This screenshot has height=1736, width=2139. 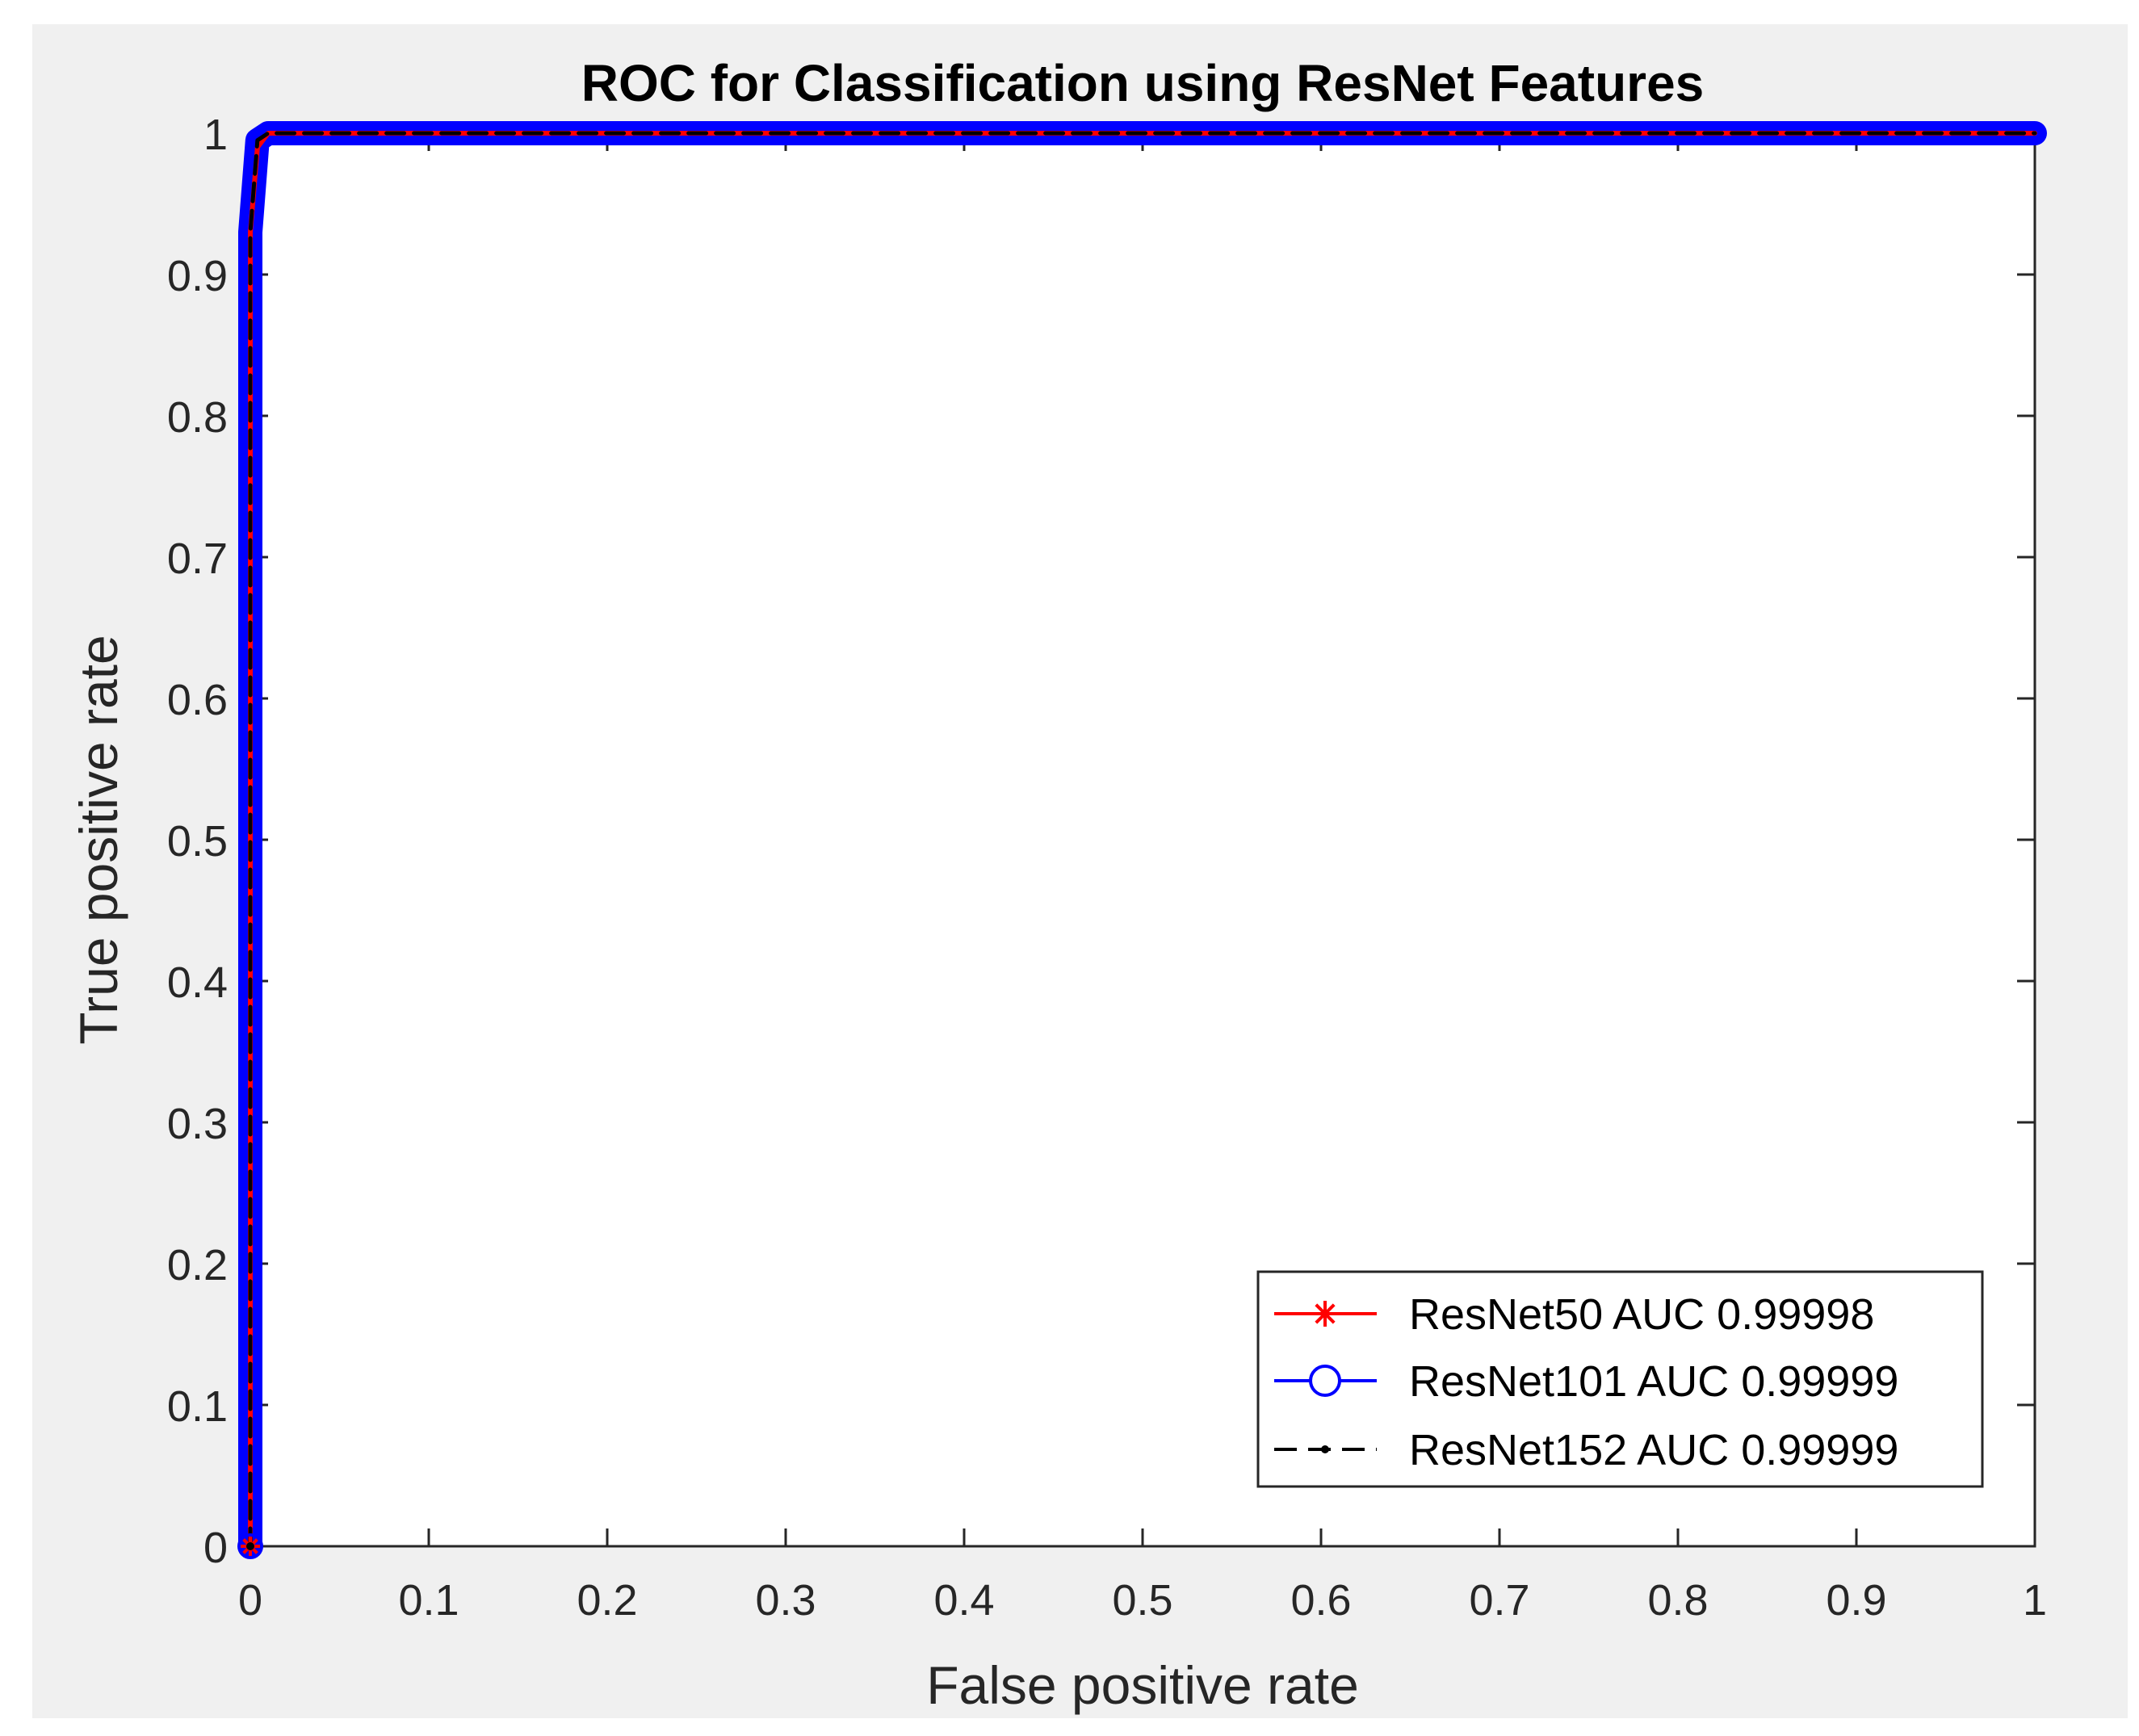 What do you see at coordinates (197, 418) in the screenshot?
I see `y-tick-label: 0.8` at bounding box center [197, 418].